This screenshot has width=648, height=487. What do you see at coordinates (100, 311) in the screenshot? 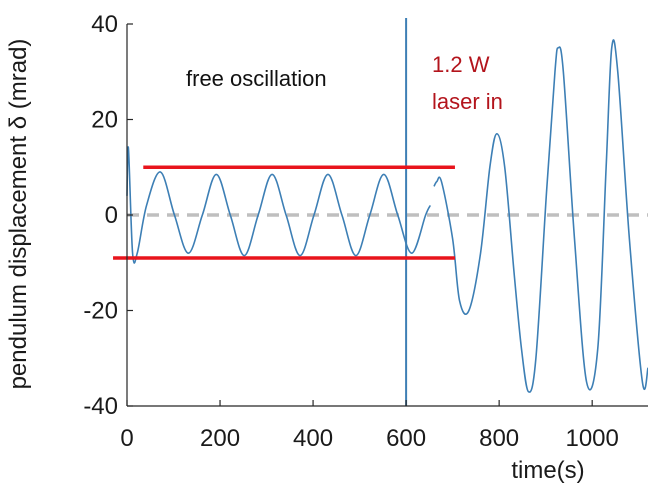
I see `y-tick-label: -20` at bounding box center [100, 311].